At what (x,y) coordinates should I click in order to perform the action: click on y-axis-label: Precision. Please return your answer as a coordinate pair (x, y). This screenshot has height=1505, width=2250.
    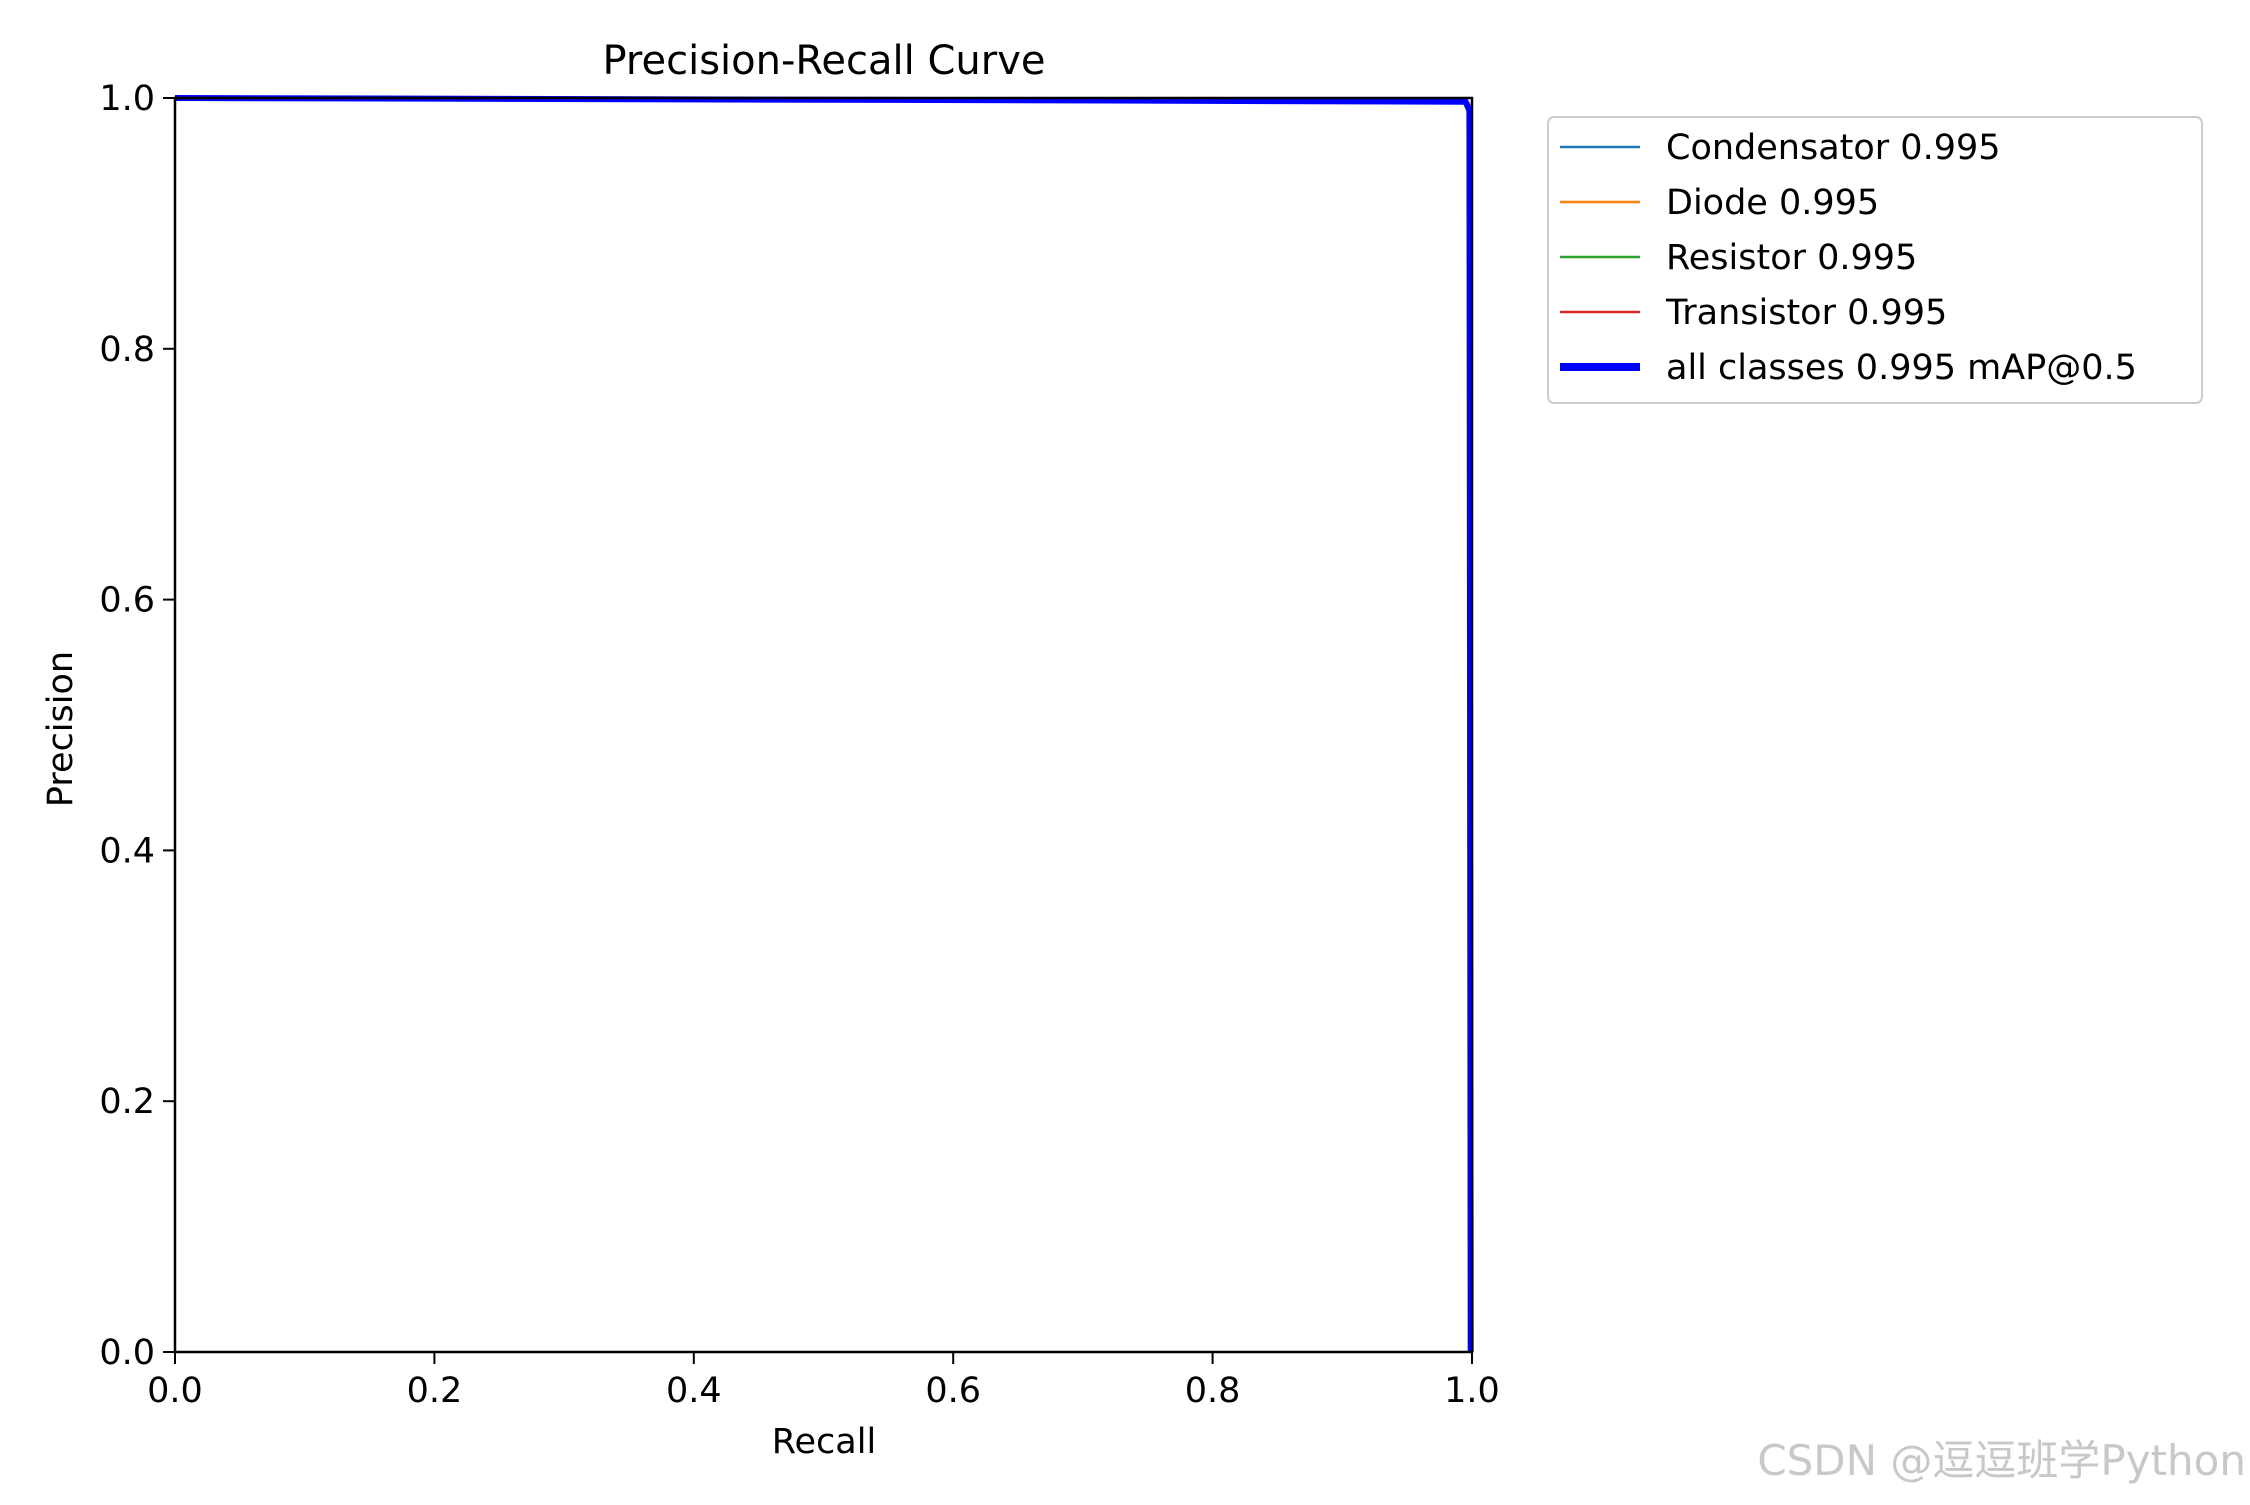
    Looking at the image, I should click on (61, 729).